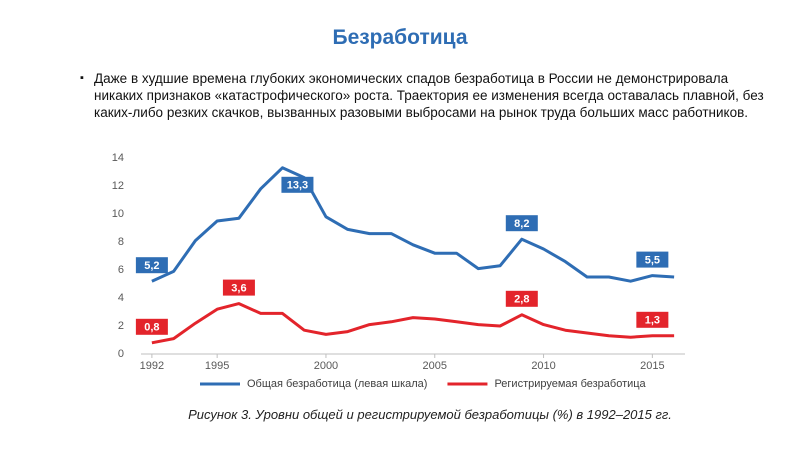 The height and width of the screenshot is (450, 800). Describe the element at coordinates (121, 326) in the screenshot. I see `y-tick-label: 2` at that location.